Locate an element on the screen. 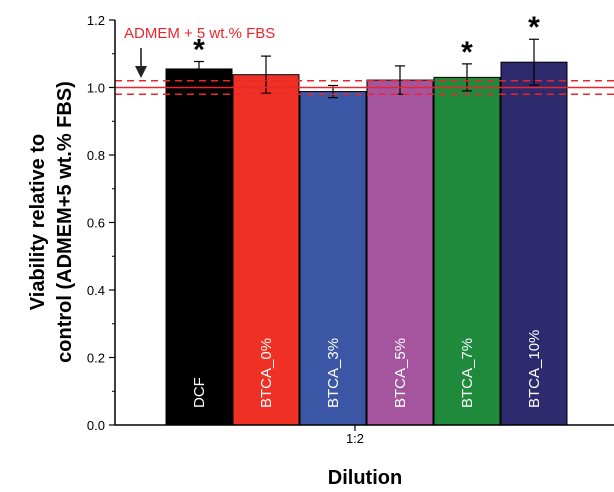 Image resolution: width=614 pixels, height=492 pixels. y-tick-label: 0.6 is located at coordinates (96, 223).